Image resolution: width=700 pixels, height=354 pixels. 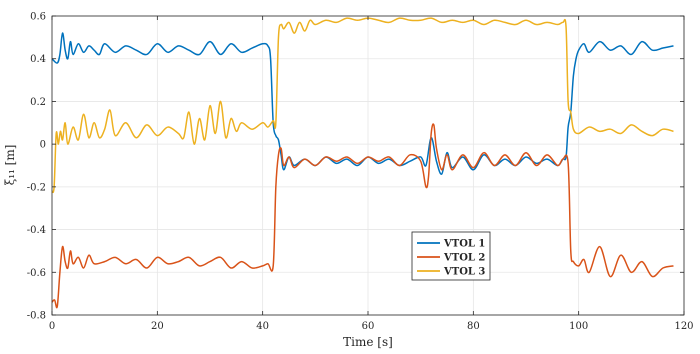 What do you see at coordinates (36, 316) in the screenshot?
I see `y-tick-label: -0.8` at bounding box center [36, 316].